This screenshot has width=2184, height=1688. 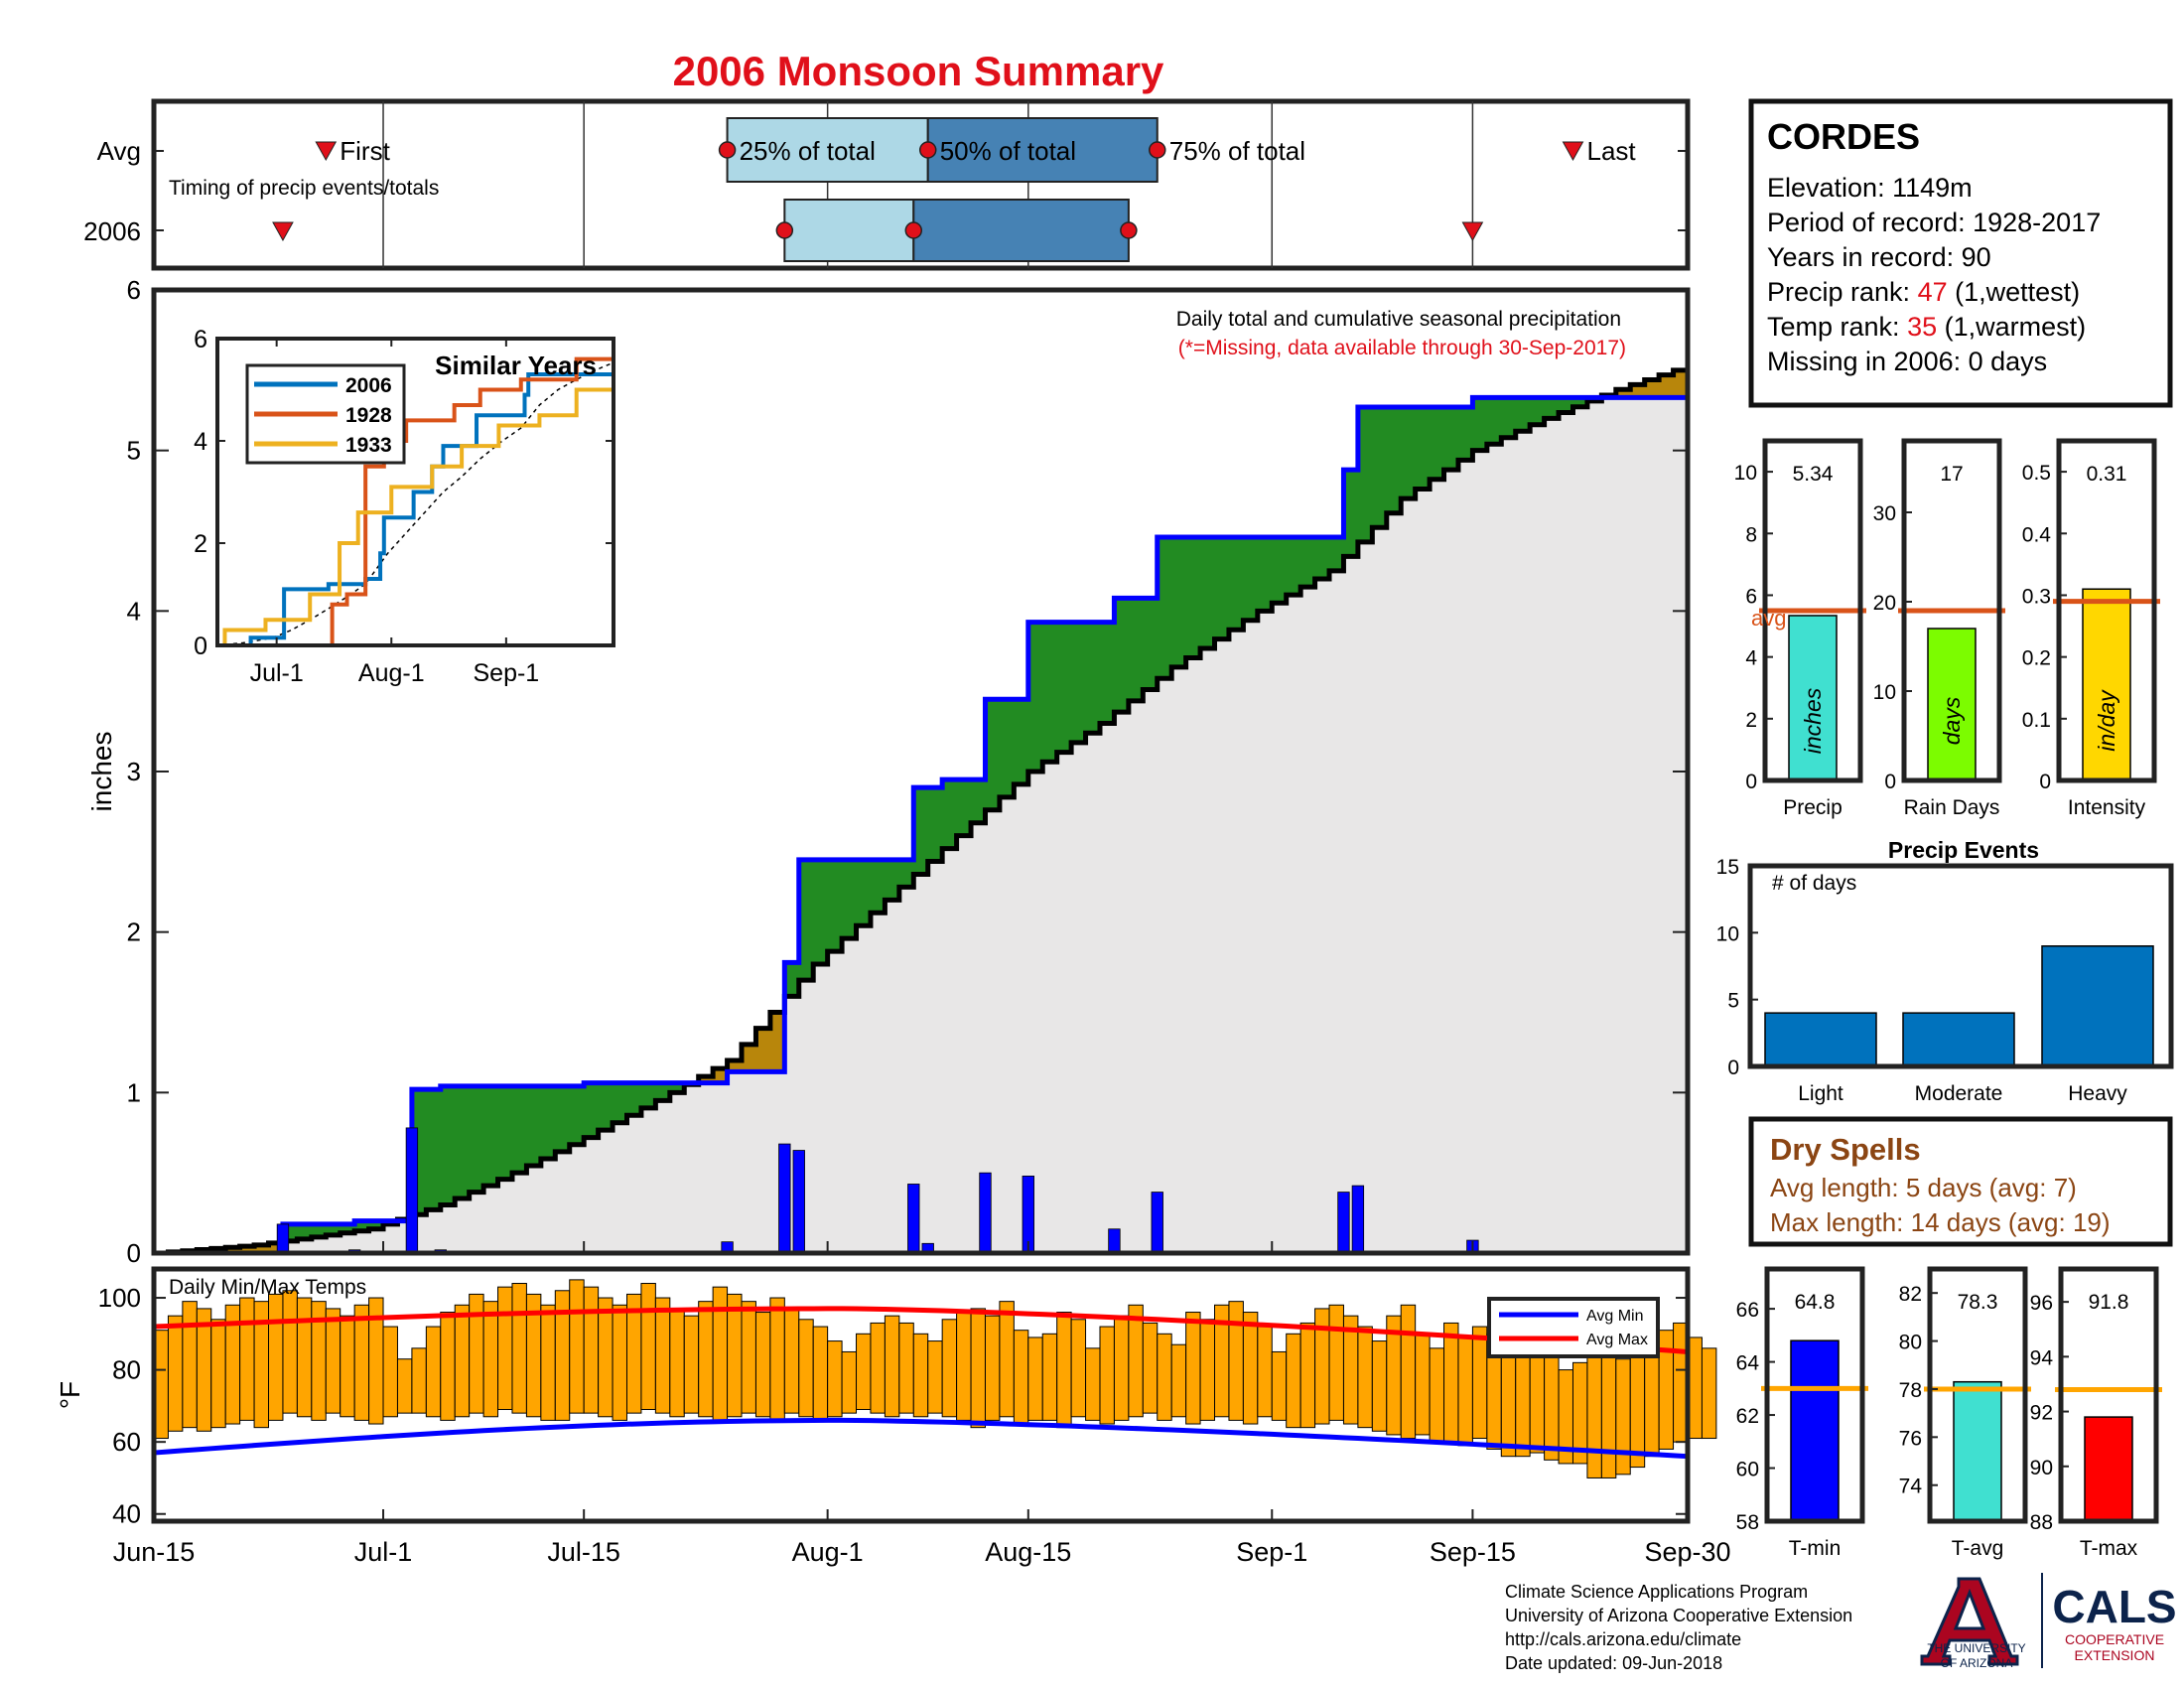 What do you see at coordinates (1768, 618) in the screenshot?
I see `avg-marker-label: avg` at bounding box center [1768, 618].